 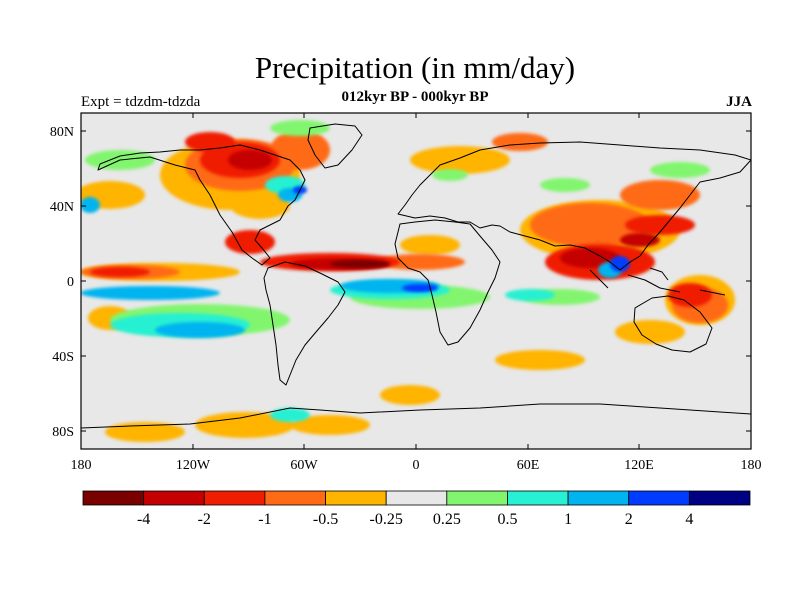 What do you see at coordinates (70, 282) in the screenshot?
I see `lat-label: 0` at bounding box center [70, 282].